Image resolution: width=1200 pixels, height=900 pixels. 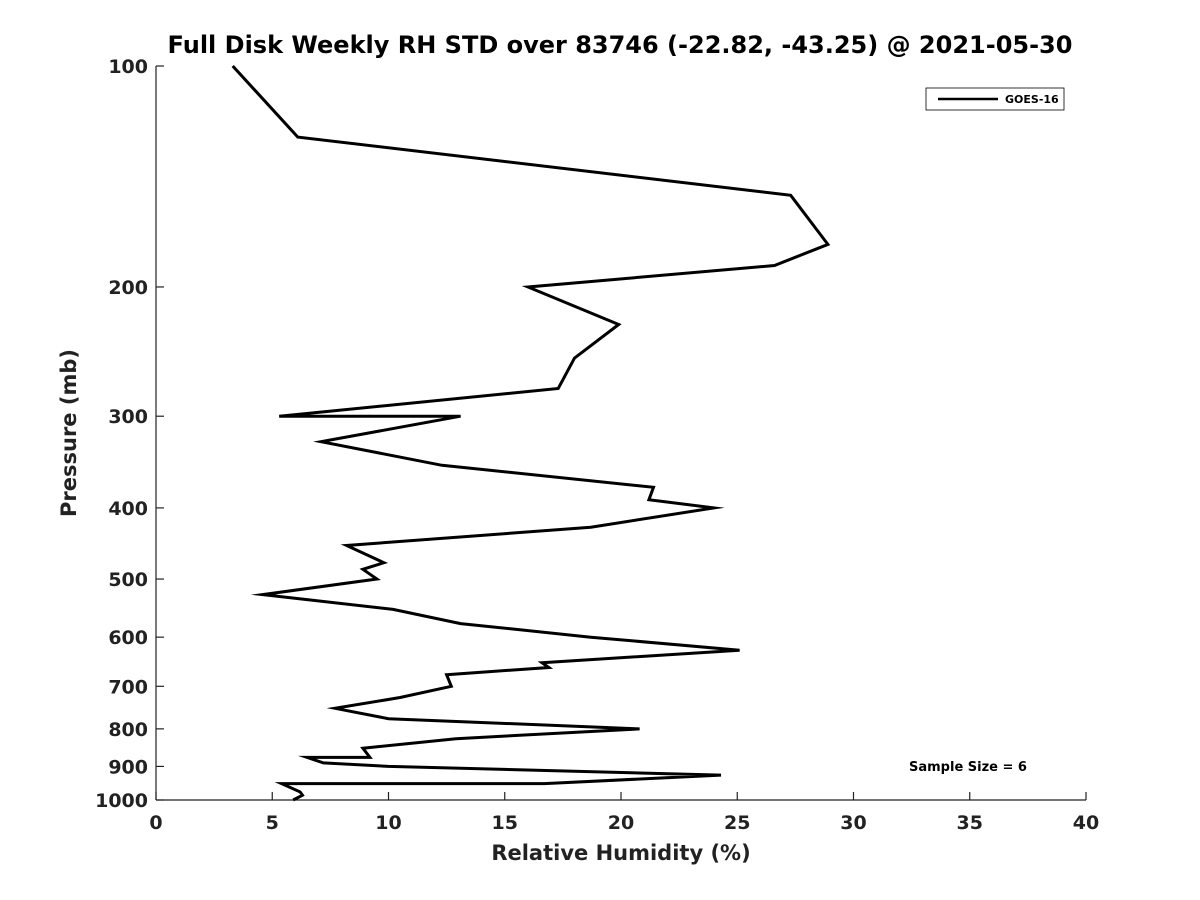 I want to click on sample-size-annotation: Sample Size = 6, so click(x=968, y=767).